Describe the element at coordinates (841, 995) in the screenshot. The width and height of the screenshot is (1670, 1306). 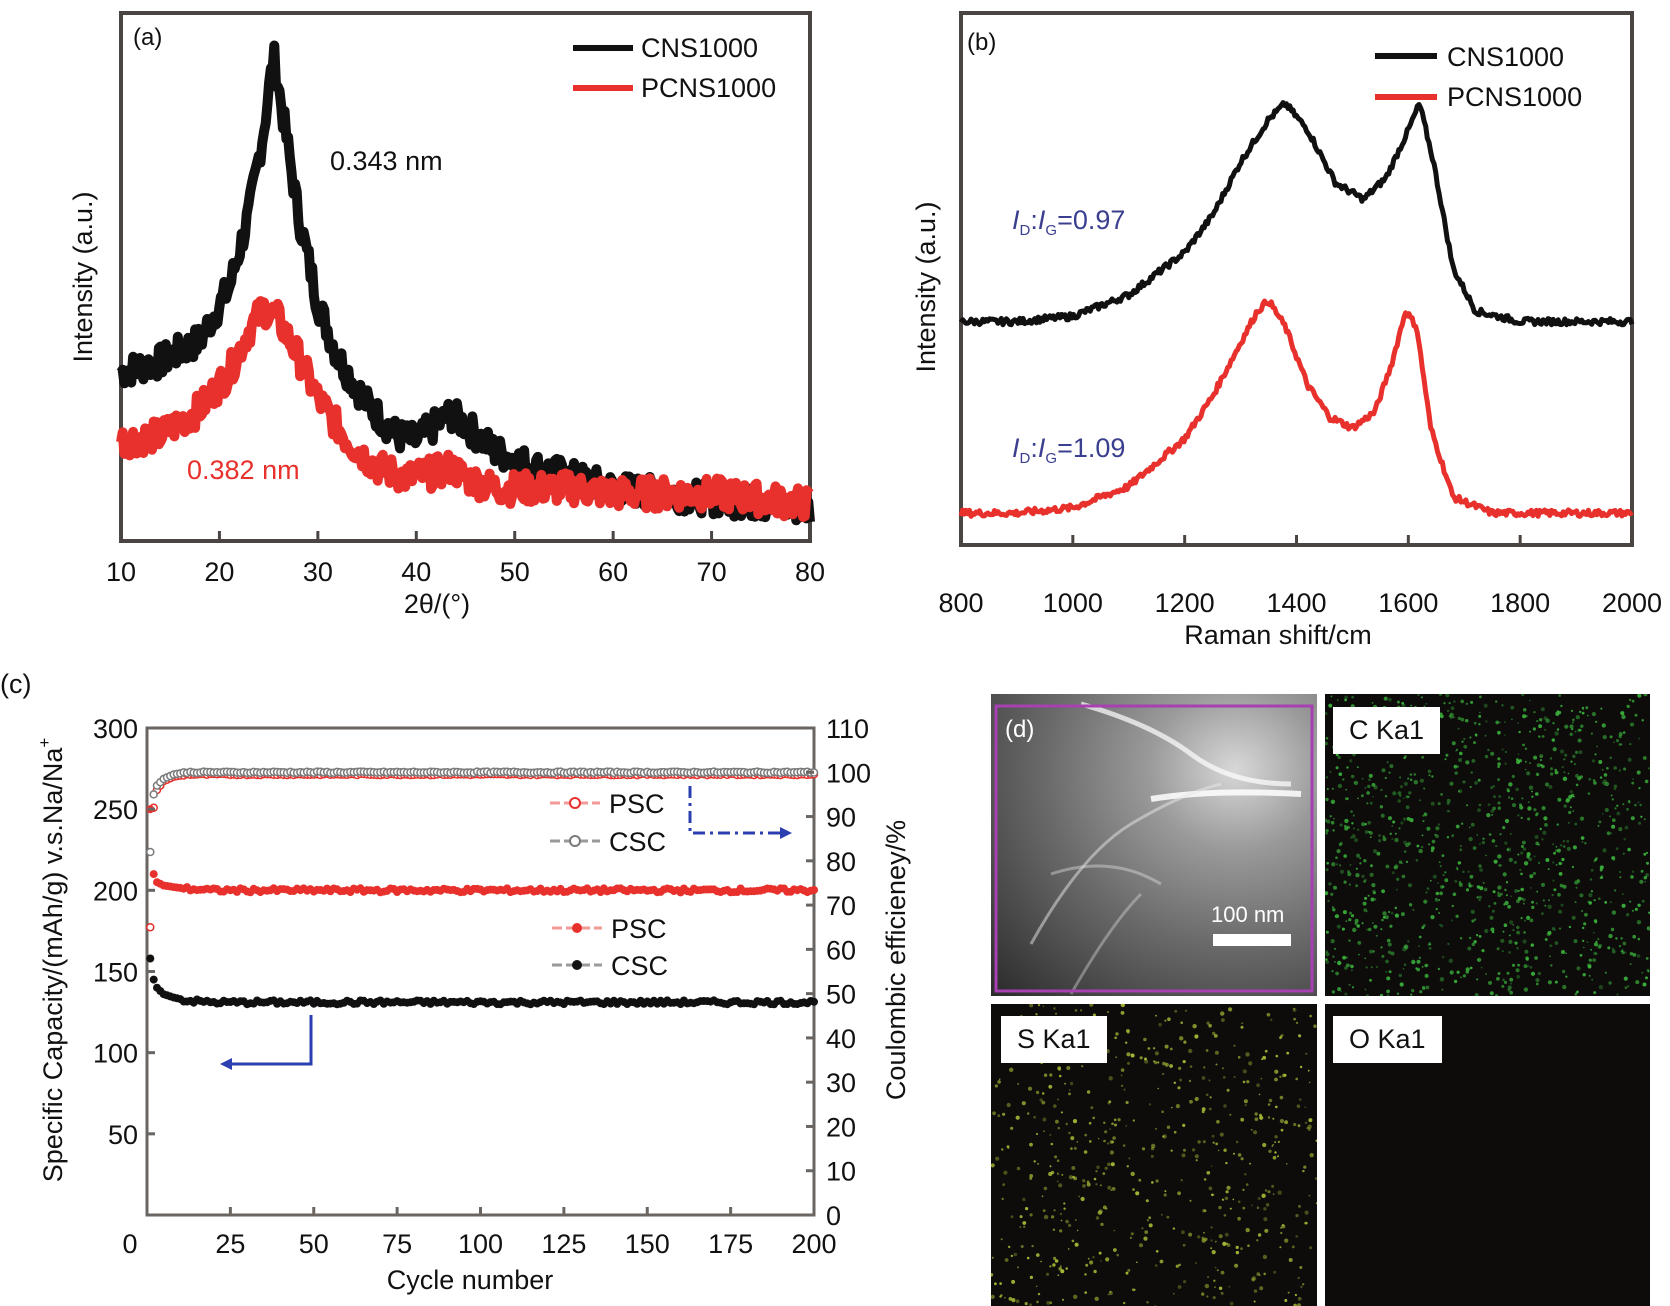
I see `y-tick-label-right: 50` at that location.